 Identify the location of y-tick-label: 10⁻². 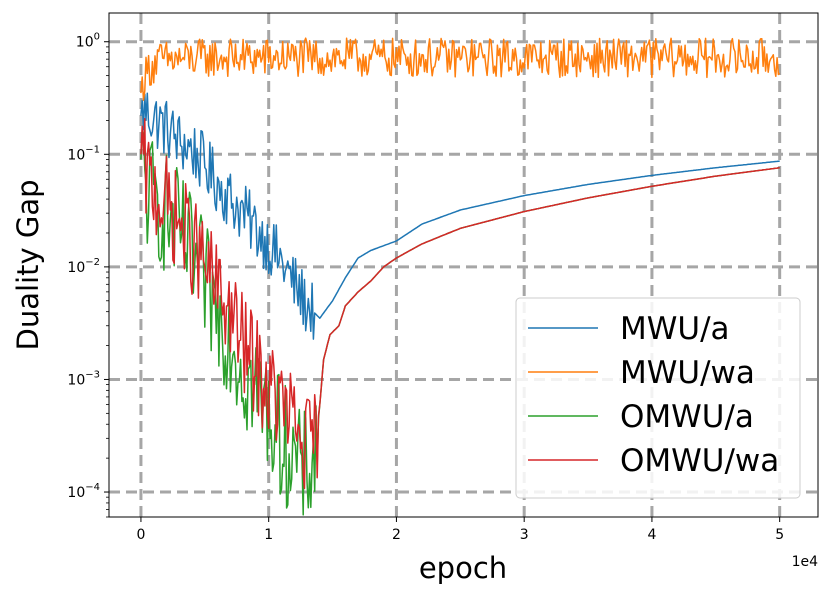
(83, 266).